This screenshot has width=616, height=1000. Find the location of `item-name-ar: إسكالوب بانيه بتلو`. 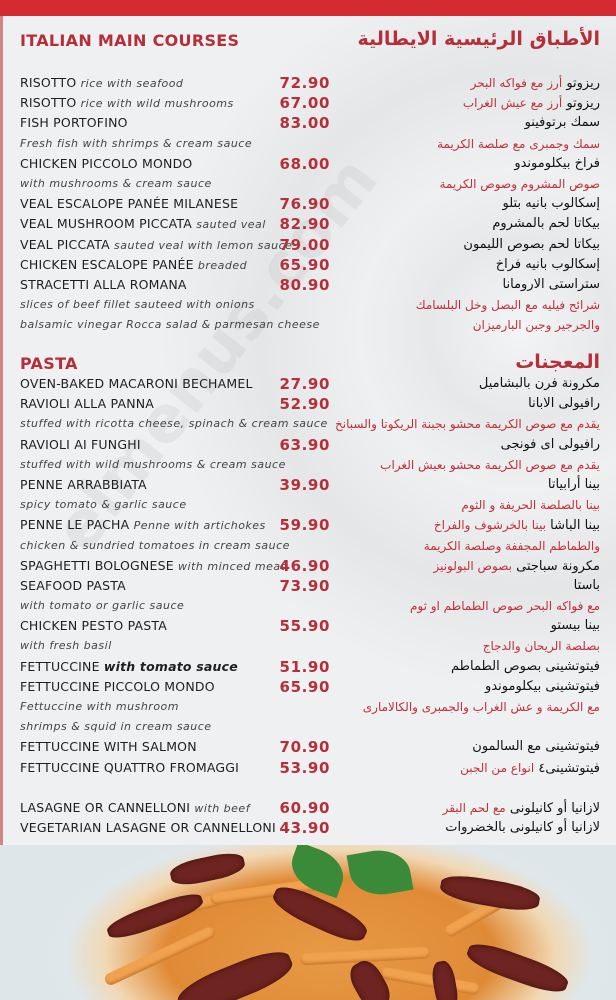

item-name-ar: إسكالوب بانيه بتلو is located at coordinates (551, 204).